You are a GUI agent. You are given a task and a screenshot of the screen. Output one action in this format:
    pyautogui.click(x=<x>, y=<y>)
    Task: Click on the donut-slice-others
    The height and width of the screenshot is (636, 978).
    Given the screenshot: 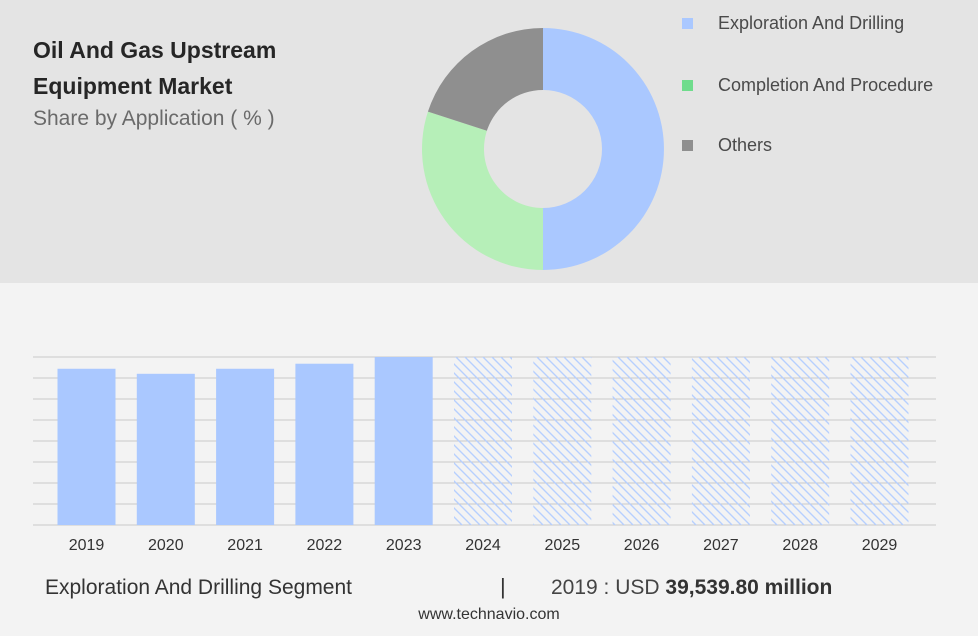 What is the action you would take?
    pyautogui.click(x=485, y=79)
    